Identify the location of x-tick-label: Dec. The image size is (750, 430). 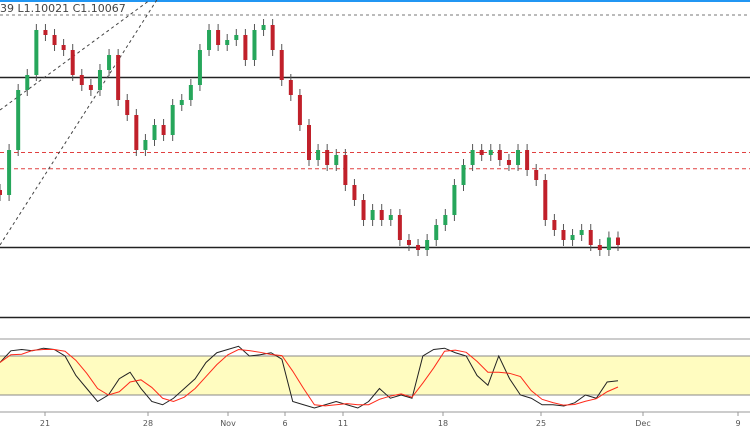
(642, 423).